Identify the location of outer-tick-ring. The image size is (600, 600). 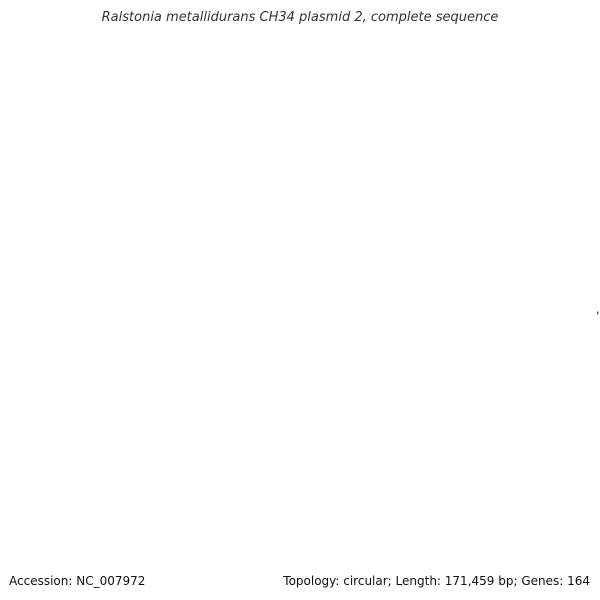
(597, 313).